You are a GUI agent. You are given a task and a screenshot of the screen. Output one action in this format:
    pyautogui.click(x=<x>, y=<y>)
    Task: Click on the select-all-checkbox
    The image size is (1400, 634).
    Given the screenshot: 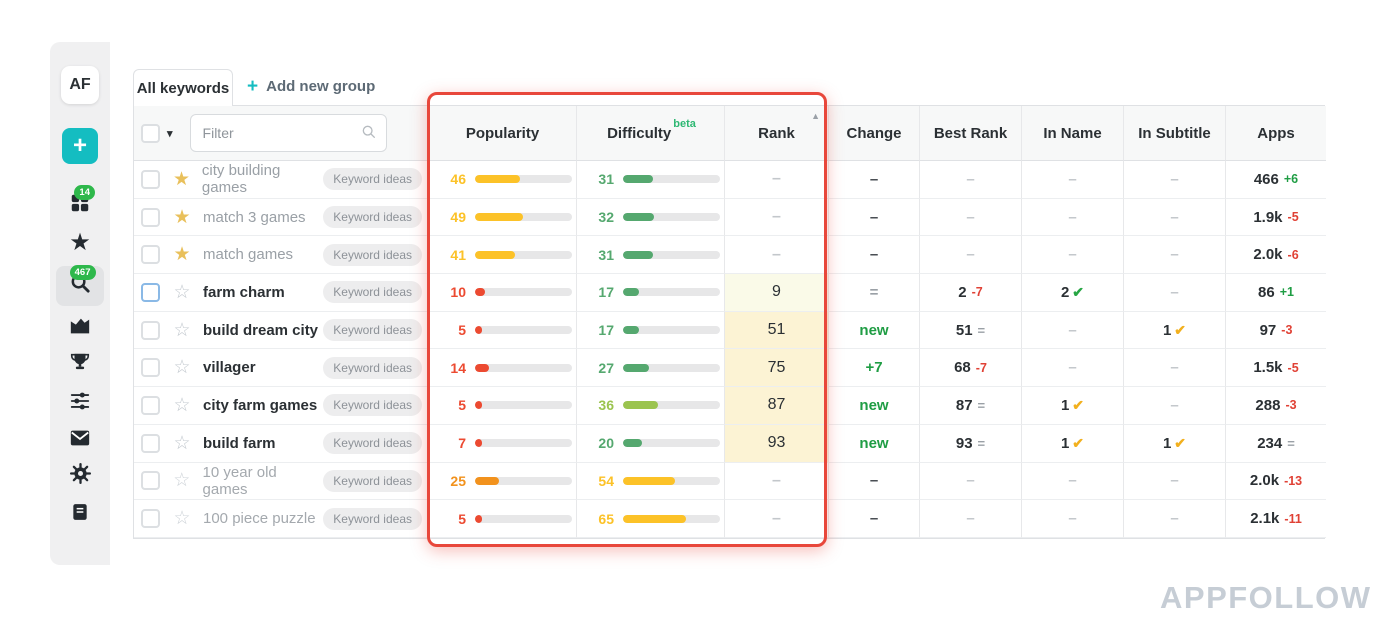 What is the action you would take?
    pyautogui.click(x=150, y=133)
    